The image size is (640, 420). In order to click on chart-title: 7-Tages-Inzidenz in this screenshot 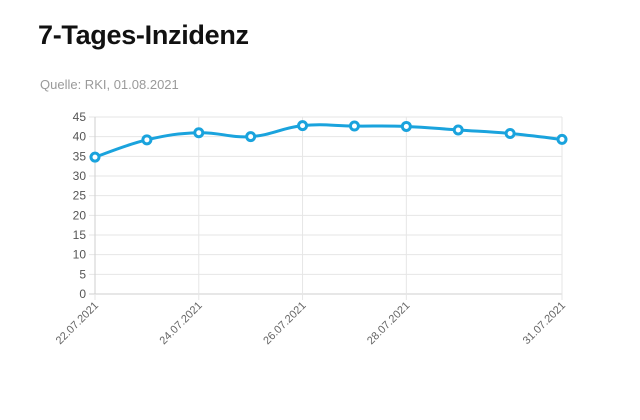, I will do `click(143, 35)`.